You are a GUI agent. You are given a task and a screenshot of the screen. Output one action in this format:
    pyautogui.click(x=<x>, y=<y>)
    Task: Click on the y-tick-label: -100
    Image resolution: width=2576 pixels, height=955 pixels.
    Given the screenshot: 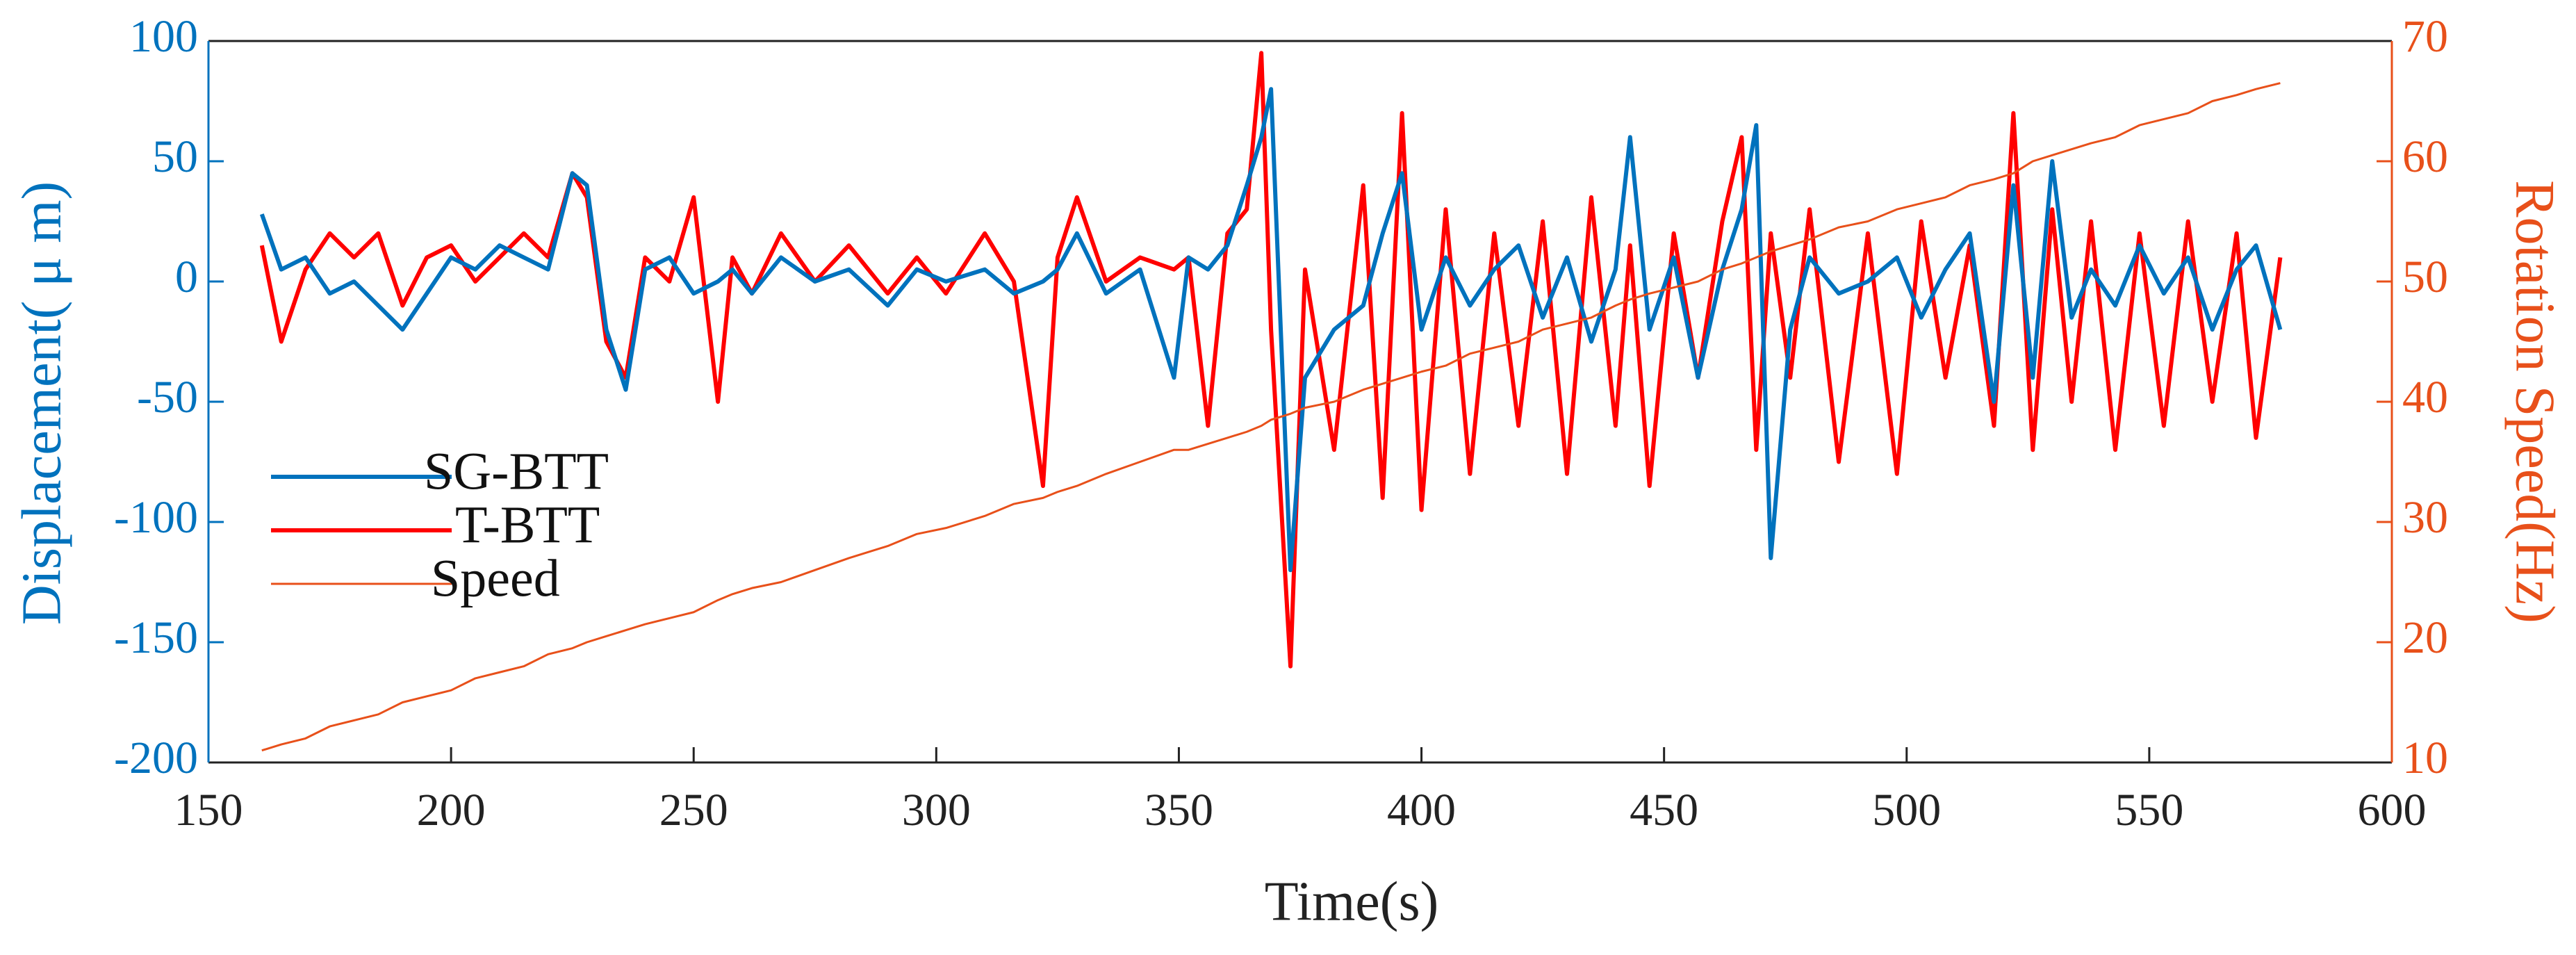 What is the action you would take?
    pyautogui.click(x=156, y=517)
    